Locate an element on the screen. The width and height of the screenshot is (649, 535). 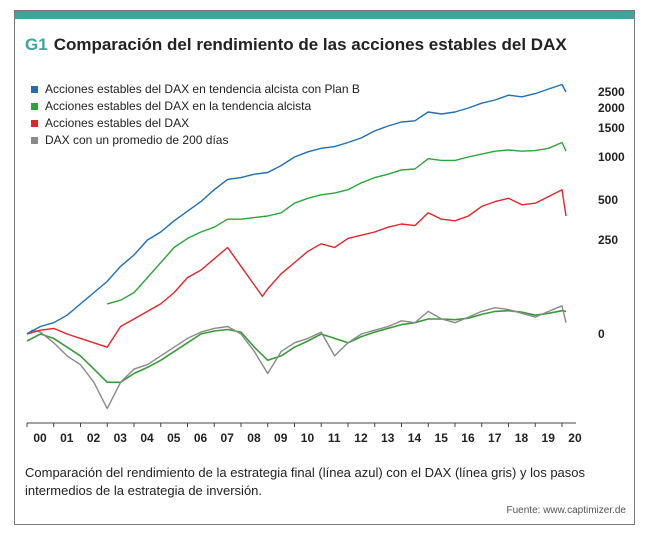
y-tick-label: 2000 is located at coordinates (611, 108).